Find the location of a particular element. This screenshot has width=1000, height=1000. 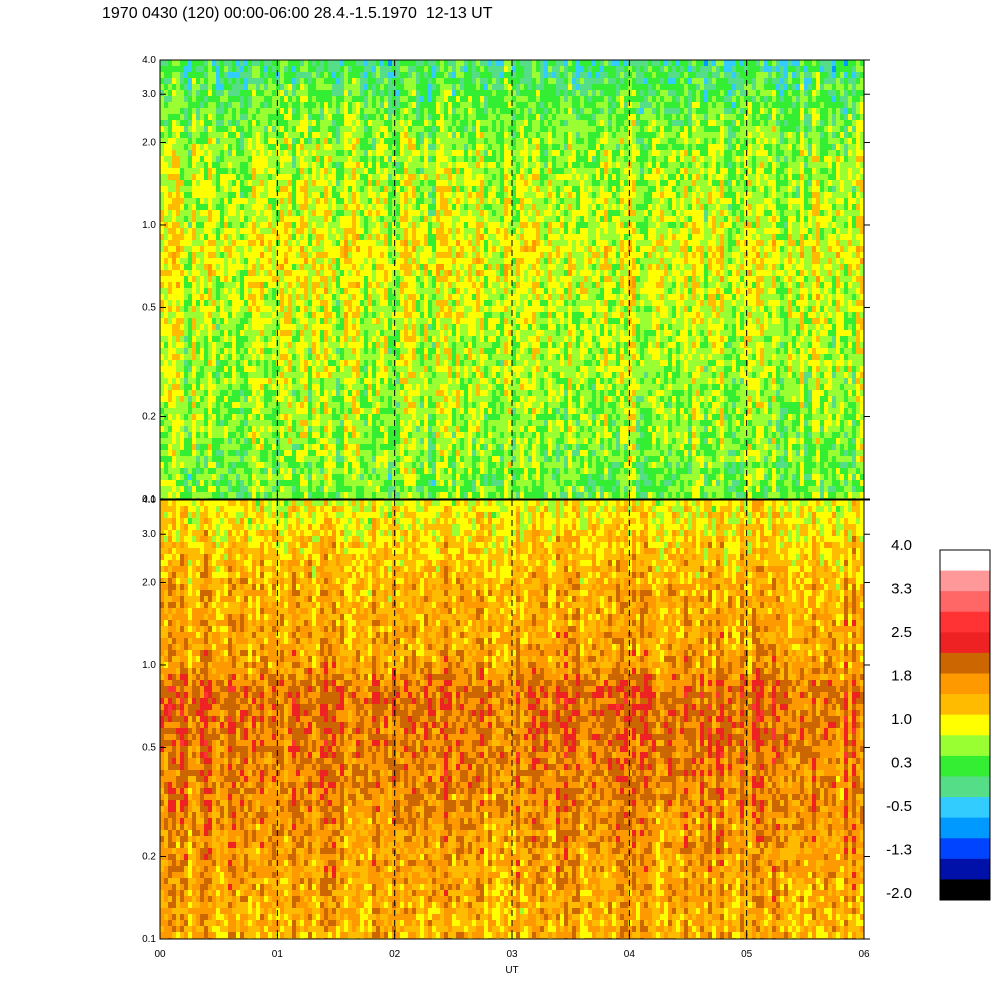

x-tick-label: 02 is located at coordinates (395, 954).